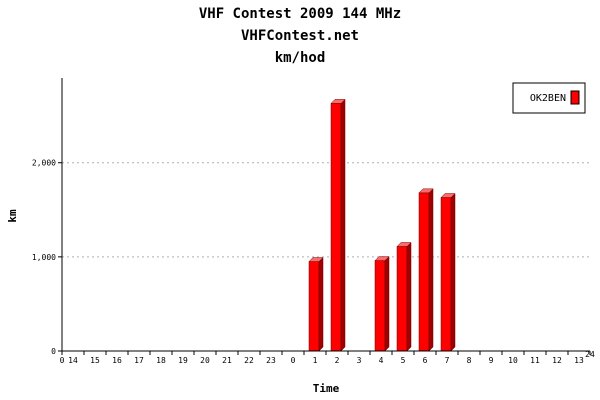 Image resolution: width=600 pixels, height=400 pixels. I want to click on x-tick-label: 20, so click(205, 360).